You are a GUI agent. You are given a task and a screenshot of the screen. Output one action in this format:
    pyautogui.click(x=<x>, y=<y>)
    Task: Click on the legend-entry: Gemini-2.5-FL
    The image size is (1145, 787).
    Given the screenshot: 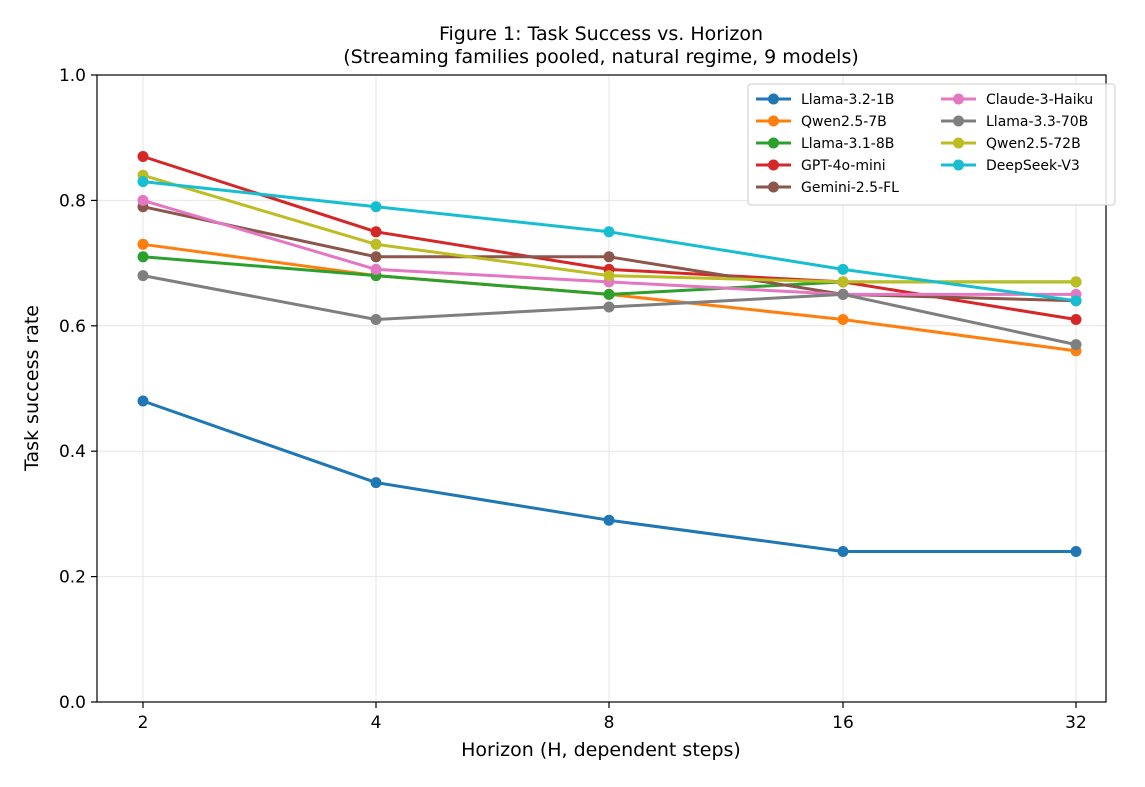 What is the action you would take?
    pyautogui.click(x=827, y=188)
    